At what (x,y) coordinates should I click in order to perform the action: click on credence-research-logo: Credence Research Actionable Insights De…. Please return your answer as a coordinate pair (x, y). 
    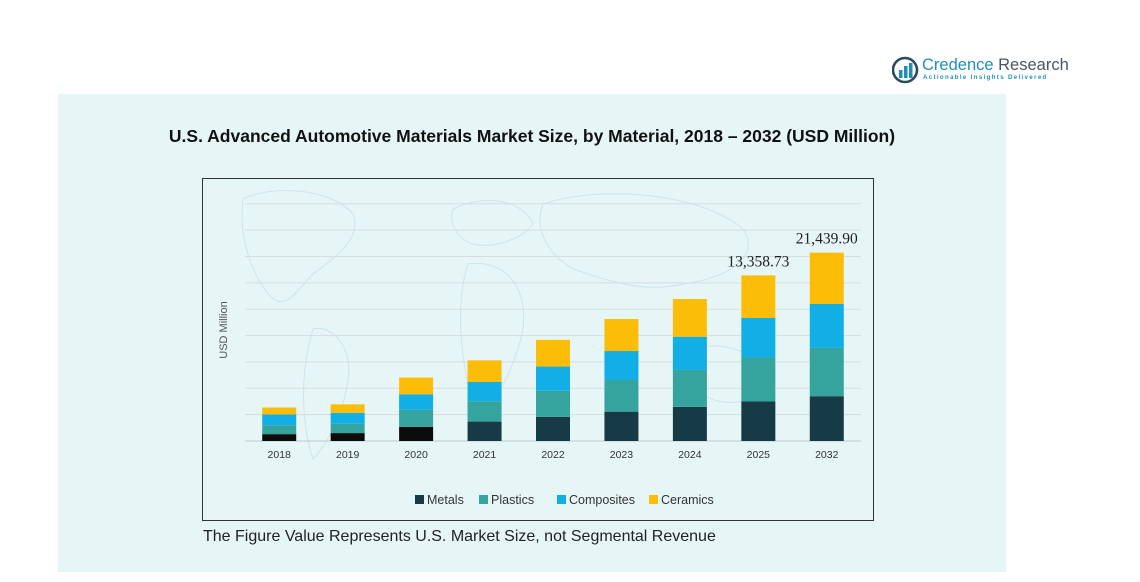
    Looking at the image, I should click on (987, 71).